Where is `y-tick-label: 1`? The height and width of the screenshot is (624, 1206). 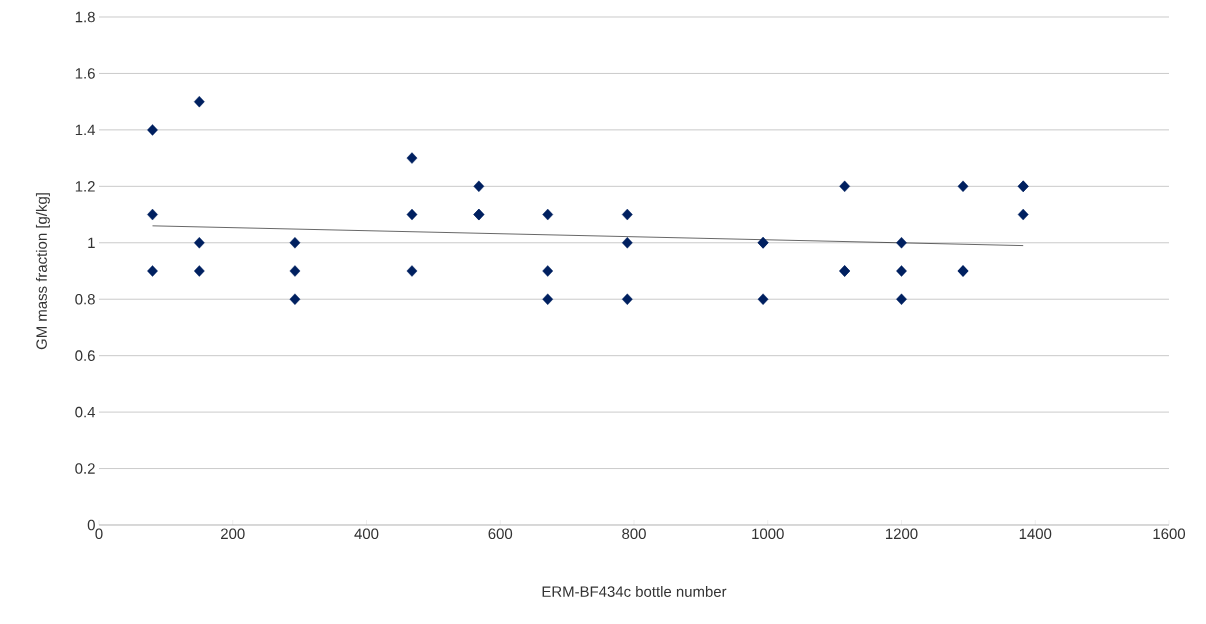
y-tick-label: 1 is located at coordinates (91, 242).